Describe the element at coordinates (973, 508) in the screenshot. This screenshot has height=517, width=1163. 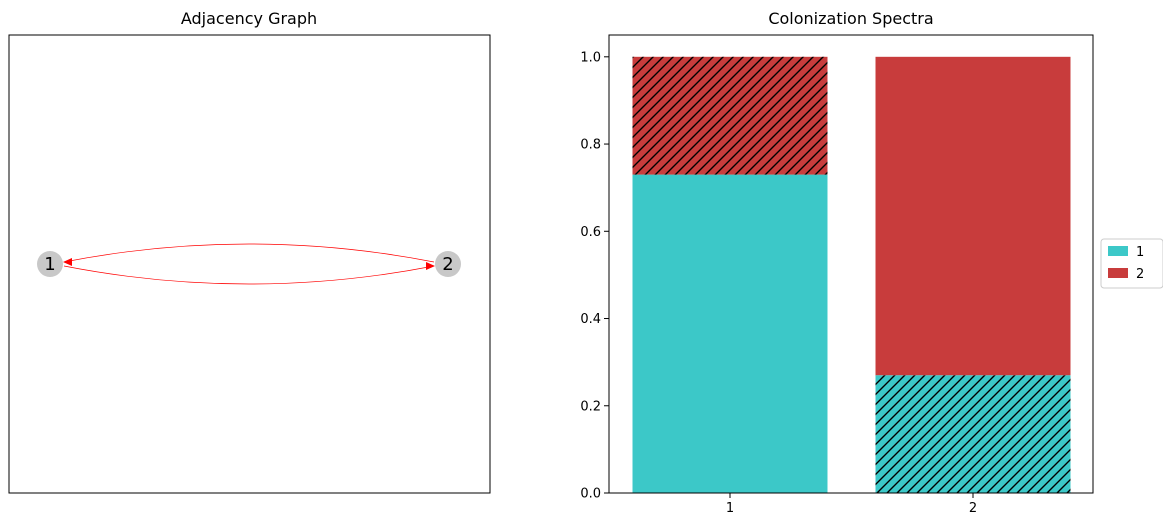
I see `x-tick-label: 2` at that location.